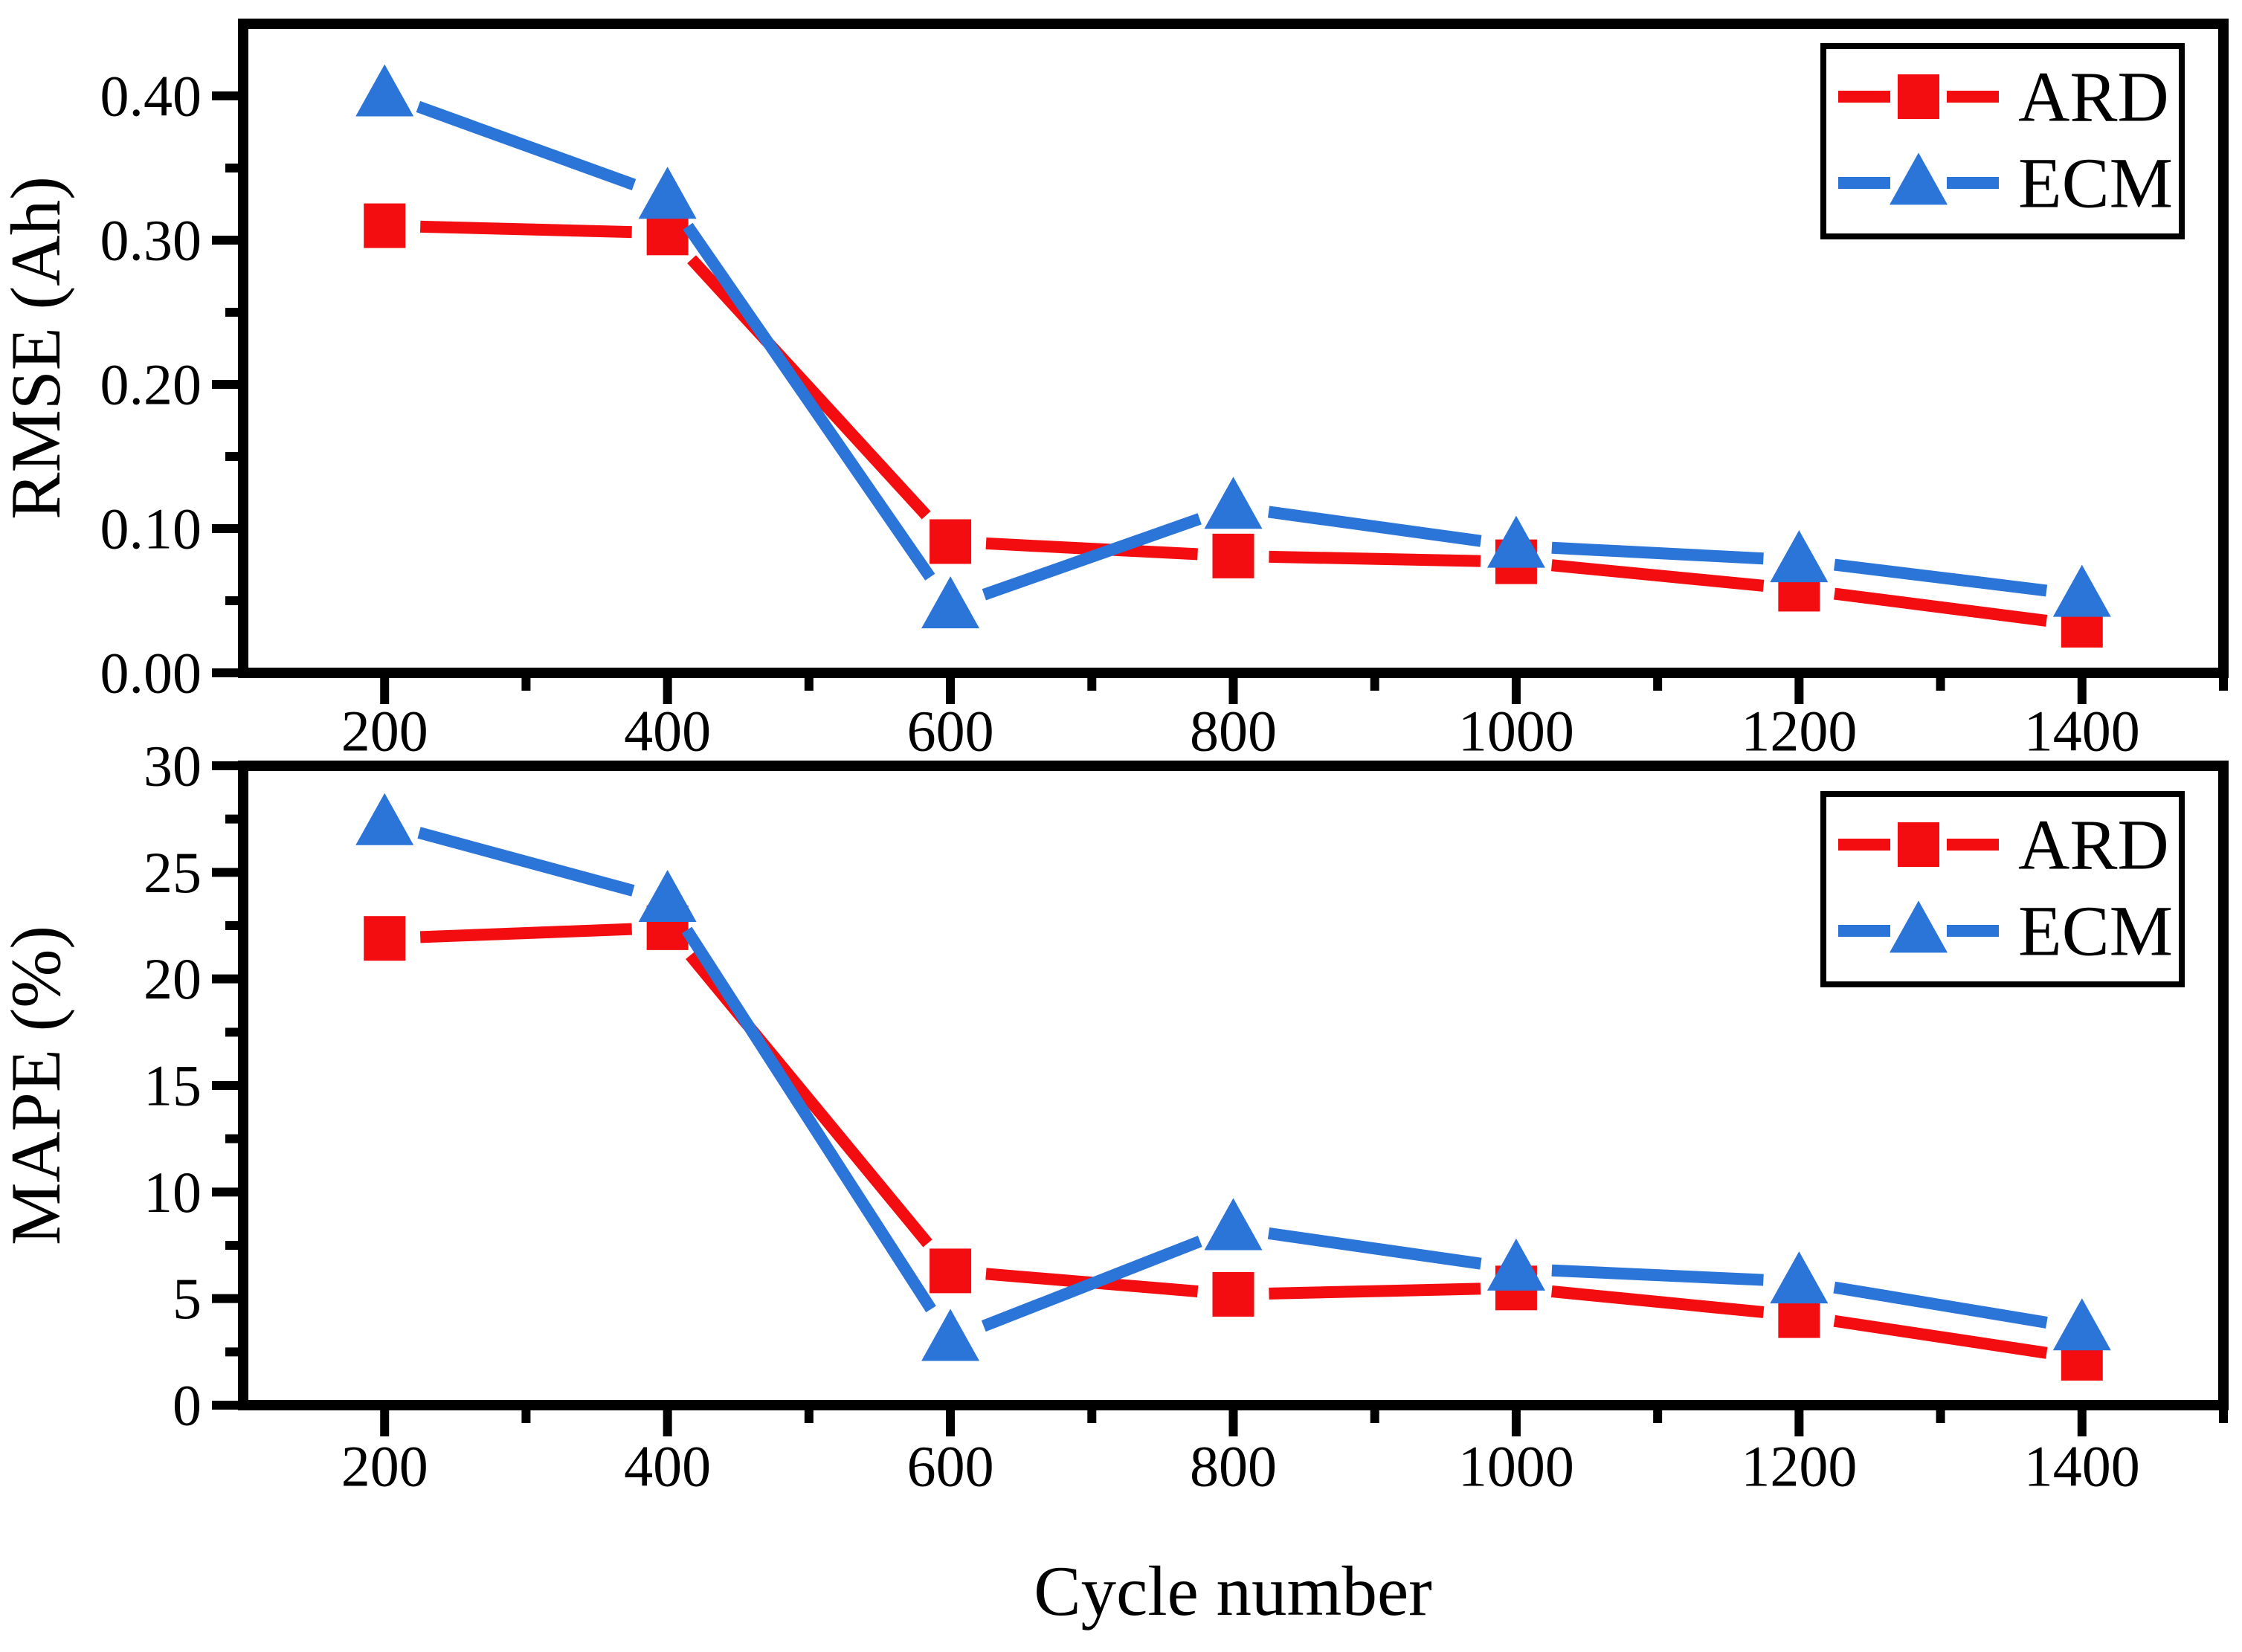 The width and height of the screenshot is (2242, 1652). What do you see at coordinates (37, 1085) in the screenshot?
I see `bottom-y-axis-title: MAPE (%)` at bounding box center [37, 1085].